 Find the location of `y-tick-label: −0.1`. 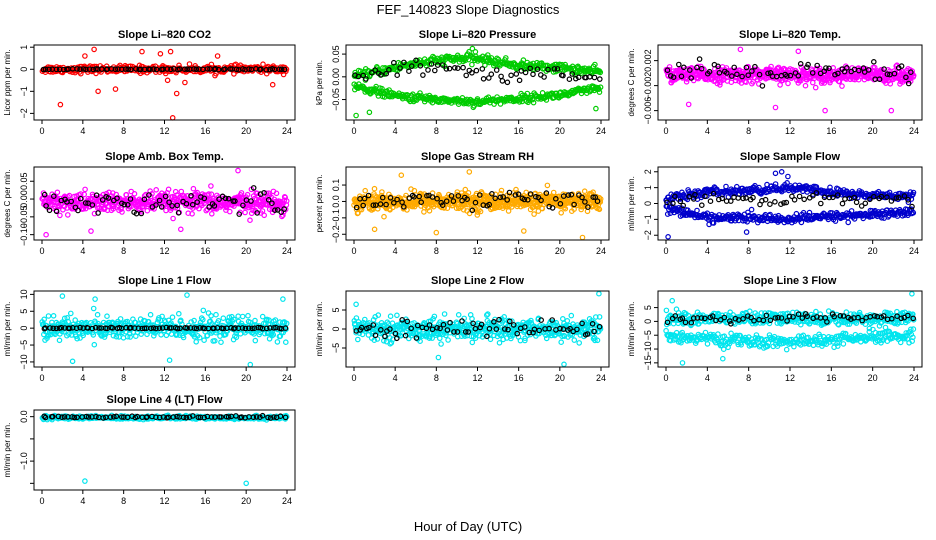

y-tick-label: −0.1 is located at coordinates (336, 218).